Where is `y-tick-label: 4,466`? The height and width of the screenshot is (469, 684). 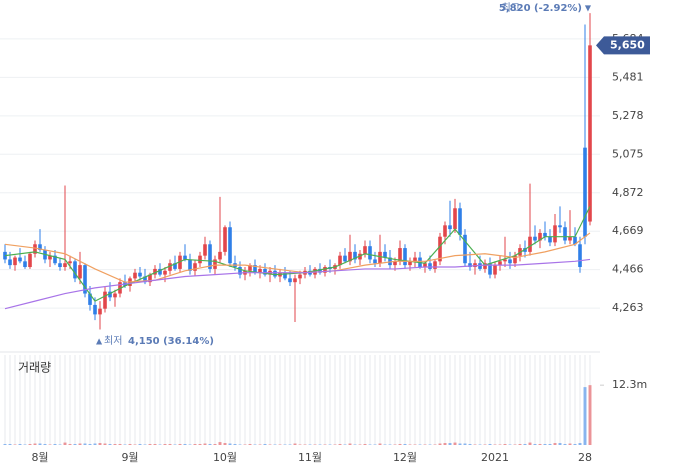 y-tick-label: 4,466 is located at coordinates (628, 269).